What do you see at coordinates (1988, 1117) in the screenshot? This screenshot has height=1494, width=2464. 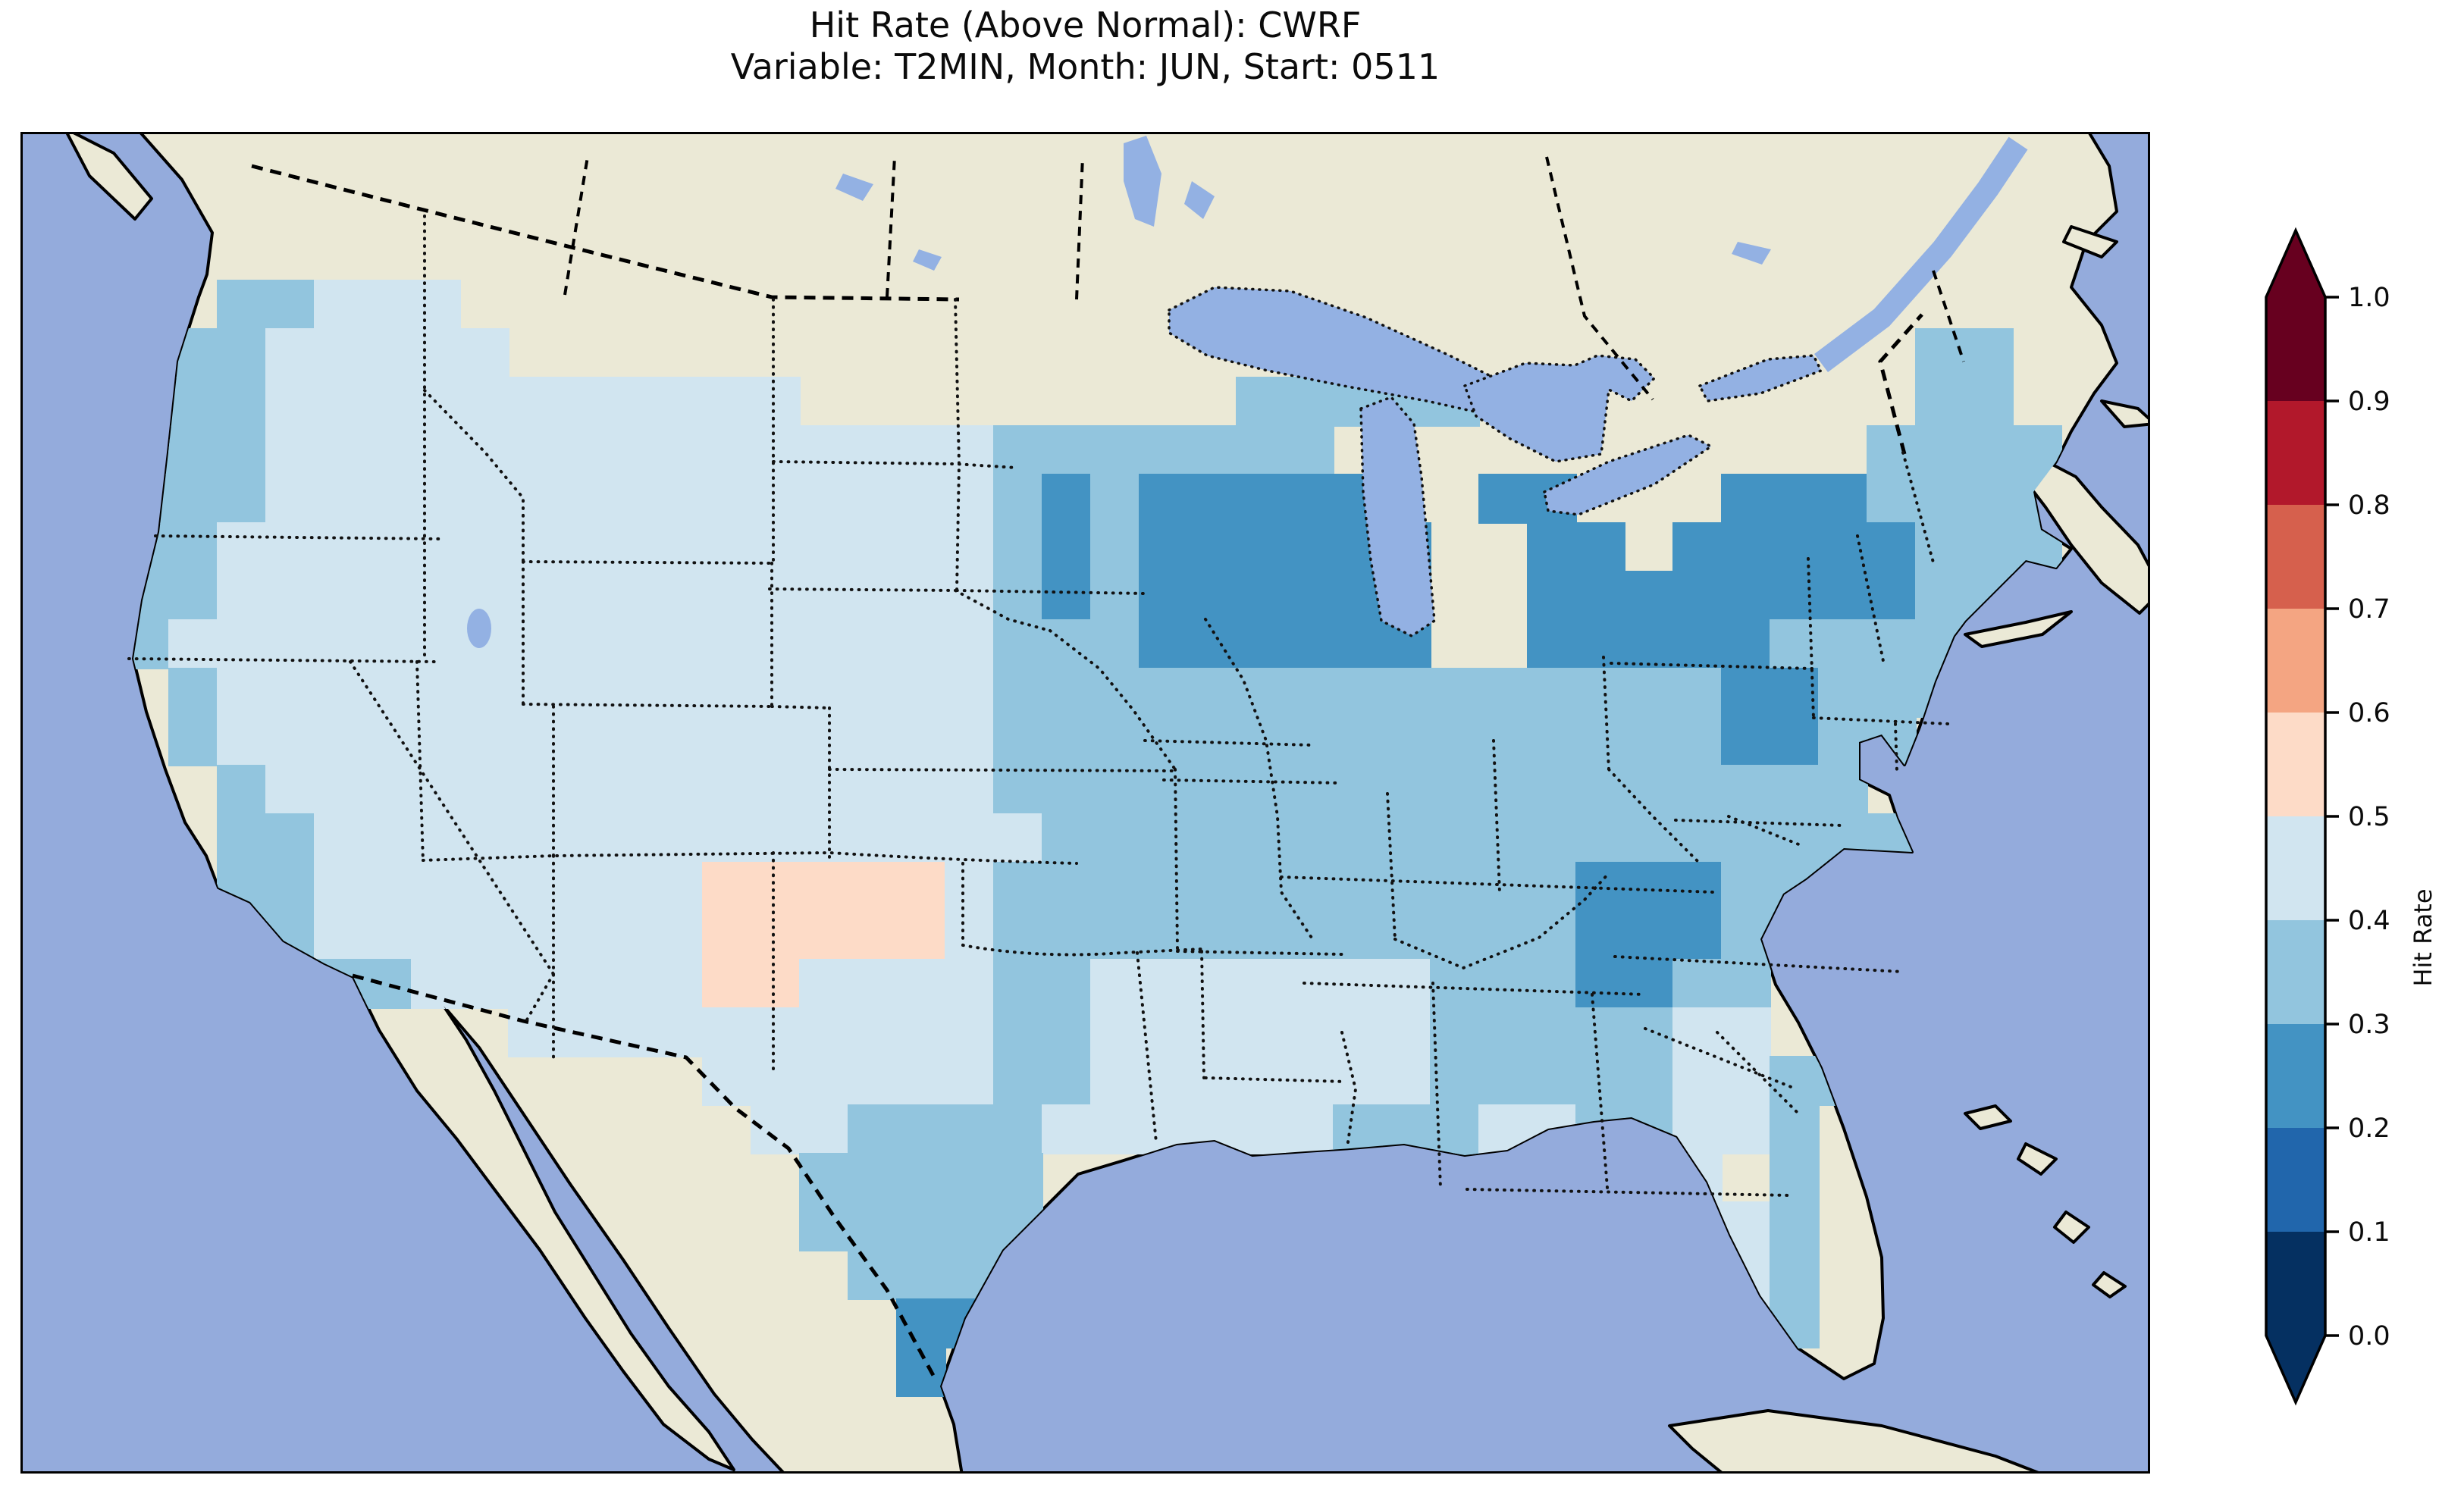 I see `bahamas-island` at bounding box center [1988, 1117].